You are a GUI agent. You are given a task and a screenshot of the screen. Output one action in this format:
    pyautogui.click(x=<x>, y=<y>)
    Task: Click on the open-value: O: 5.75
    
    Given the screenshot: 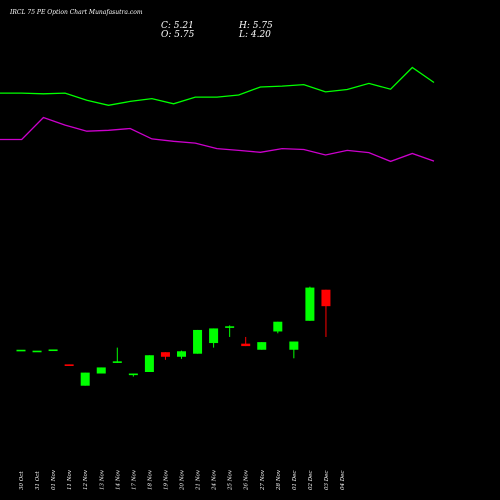 What is the action you would take?
    pyautogui.click(x=178, y=35)
    